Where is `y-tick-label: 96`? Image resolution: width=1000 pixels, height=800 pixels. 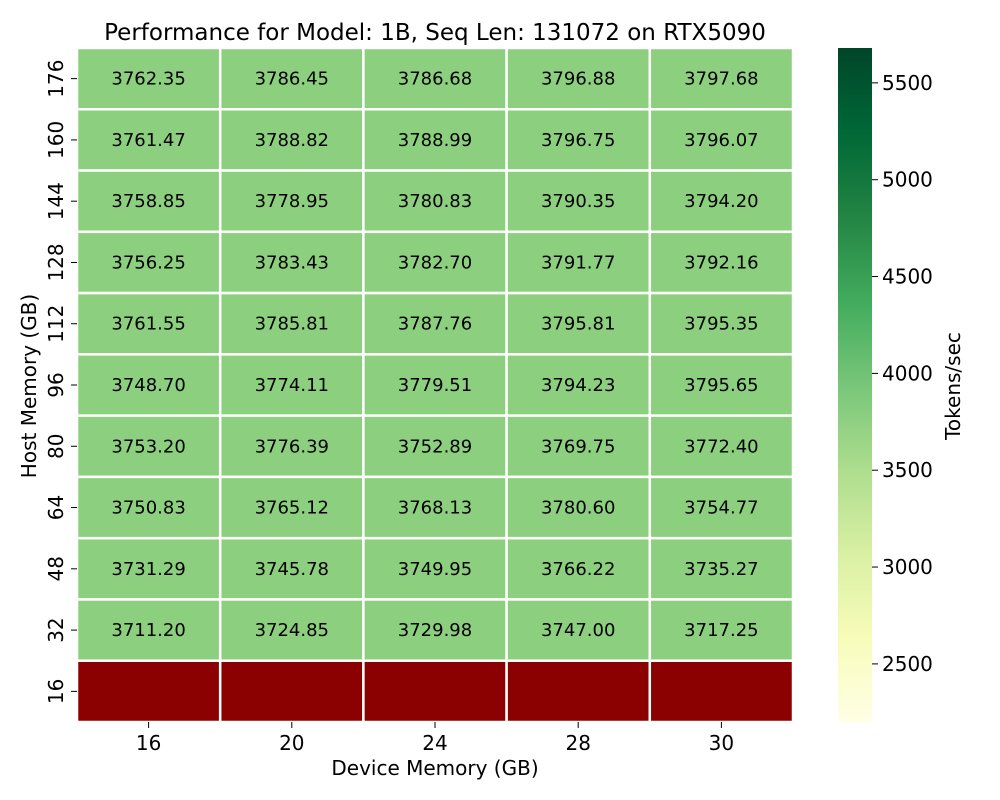
y-tick-label: 96 is located at coordinates (56, 384).